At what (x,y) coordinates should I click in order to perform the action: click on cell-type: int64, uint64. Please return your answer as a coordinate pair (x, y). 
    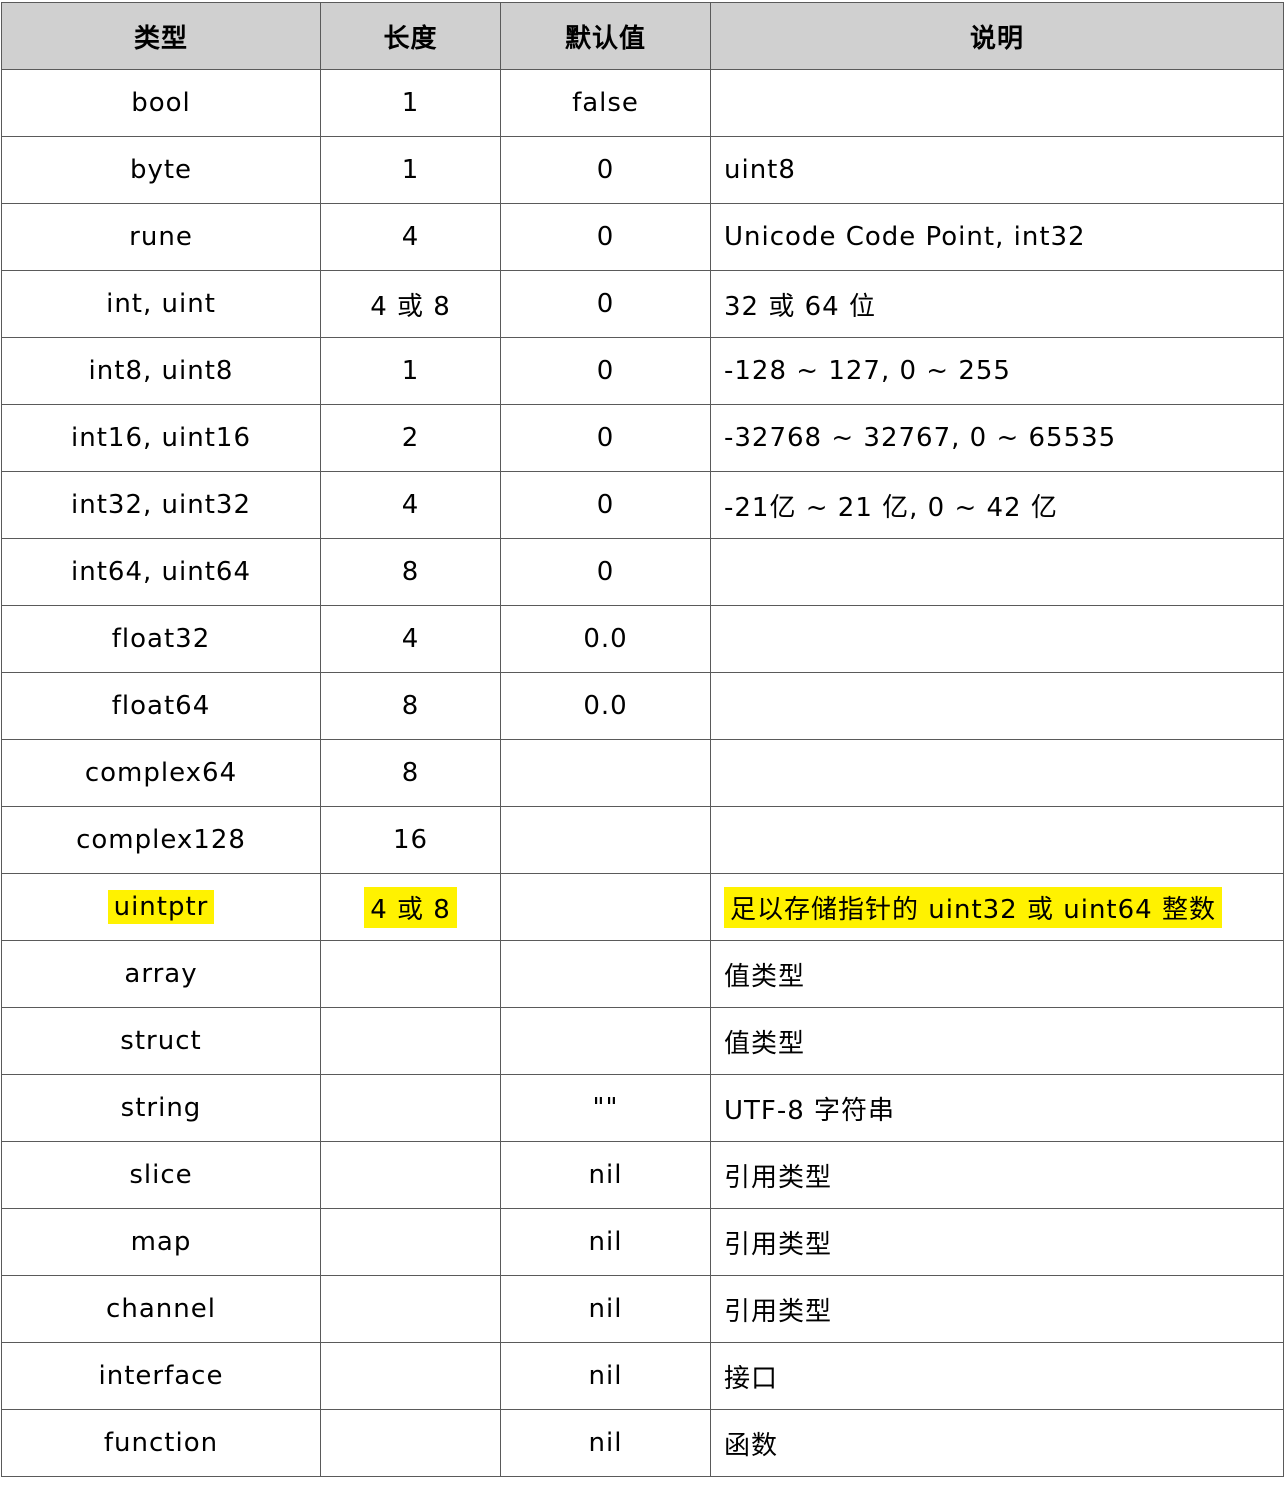
    Looking at the image, I should click on (161, 572).